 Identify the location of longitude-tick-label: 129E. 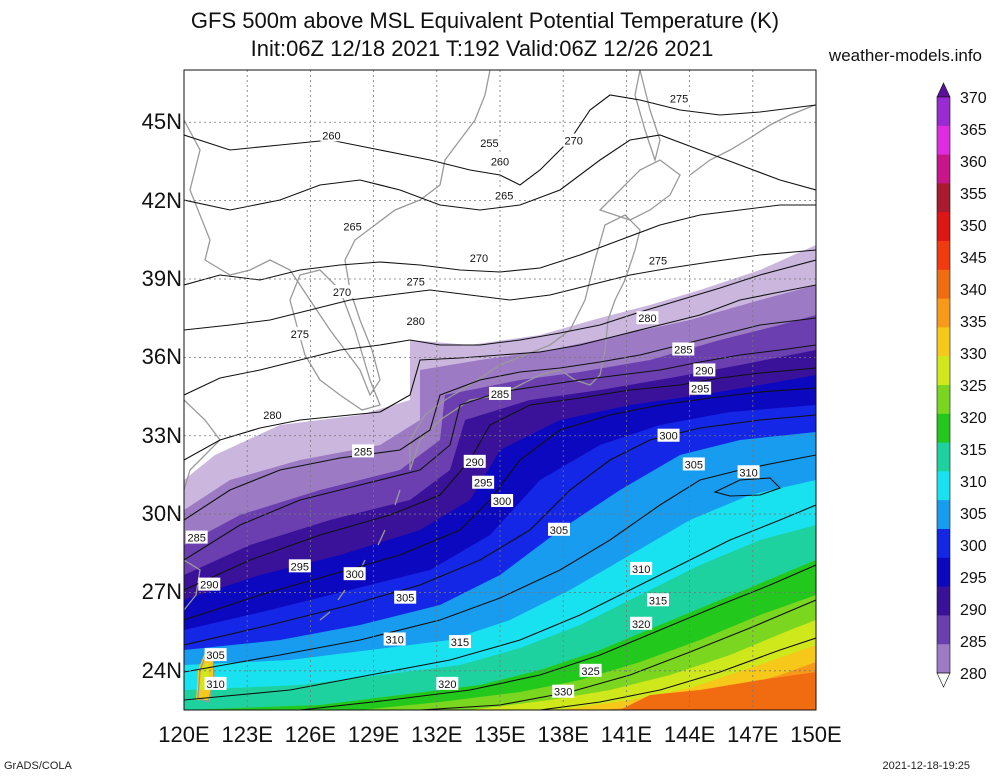
(373, 734).